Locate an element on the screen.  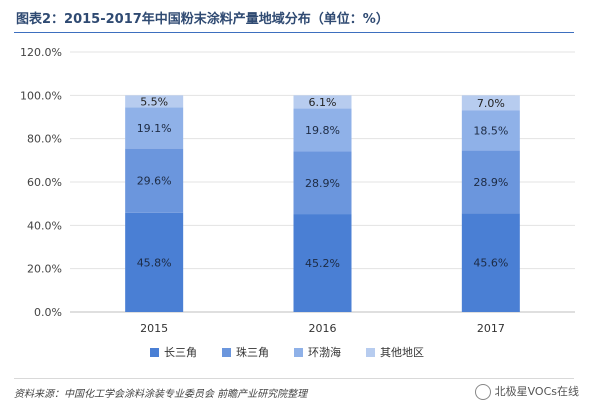
data-label: 29.6% is located at coordinates (154, 181).